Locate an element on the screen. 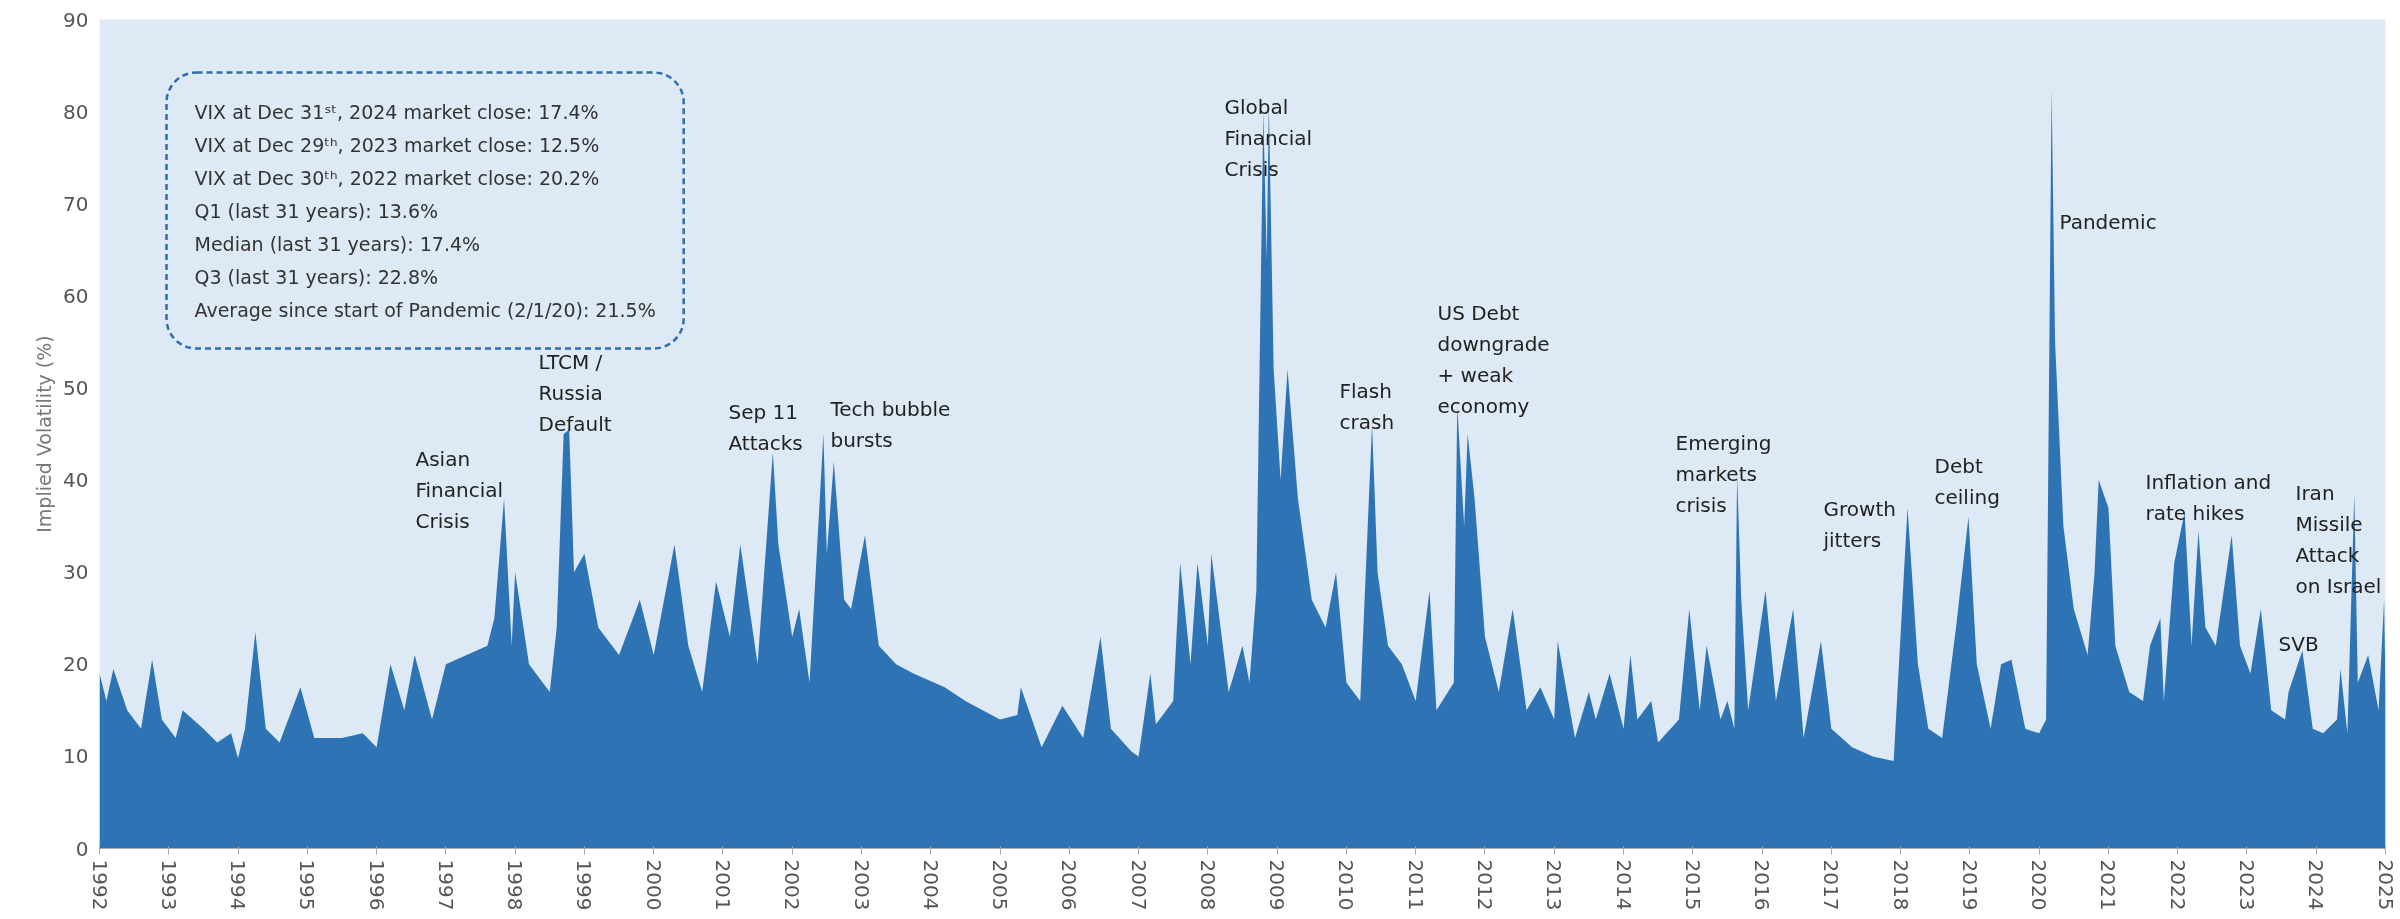 The height and width of the screenshot is (919, 2400). x-tick-label: 2017 is located at coordinates (1831, 885).